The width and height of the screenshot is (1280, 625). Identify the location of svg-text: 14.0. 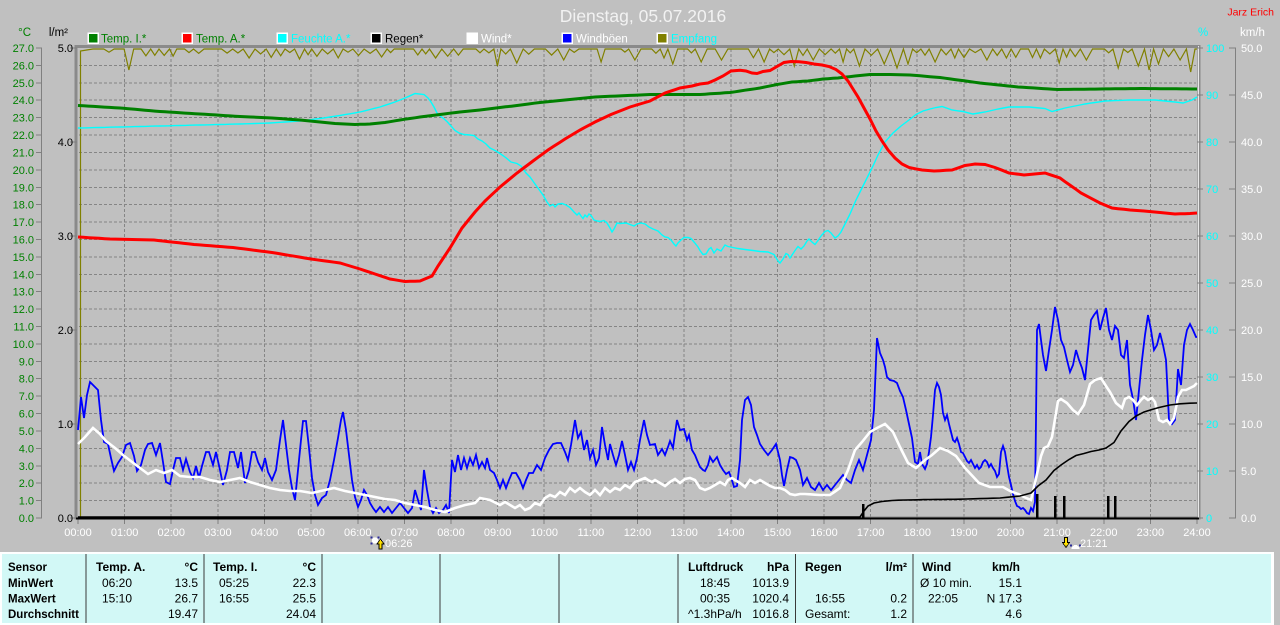
(23, 275).